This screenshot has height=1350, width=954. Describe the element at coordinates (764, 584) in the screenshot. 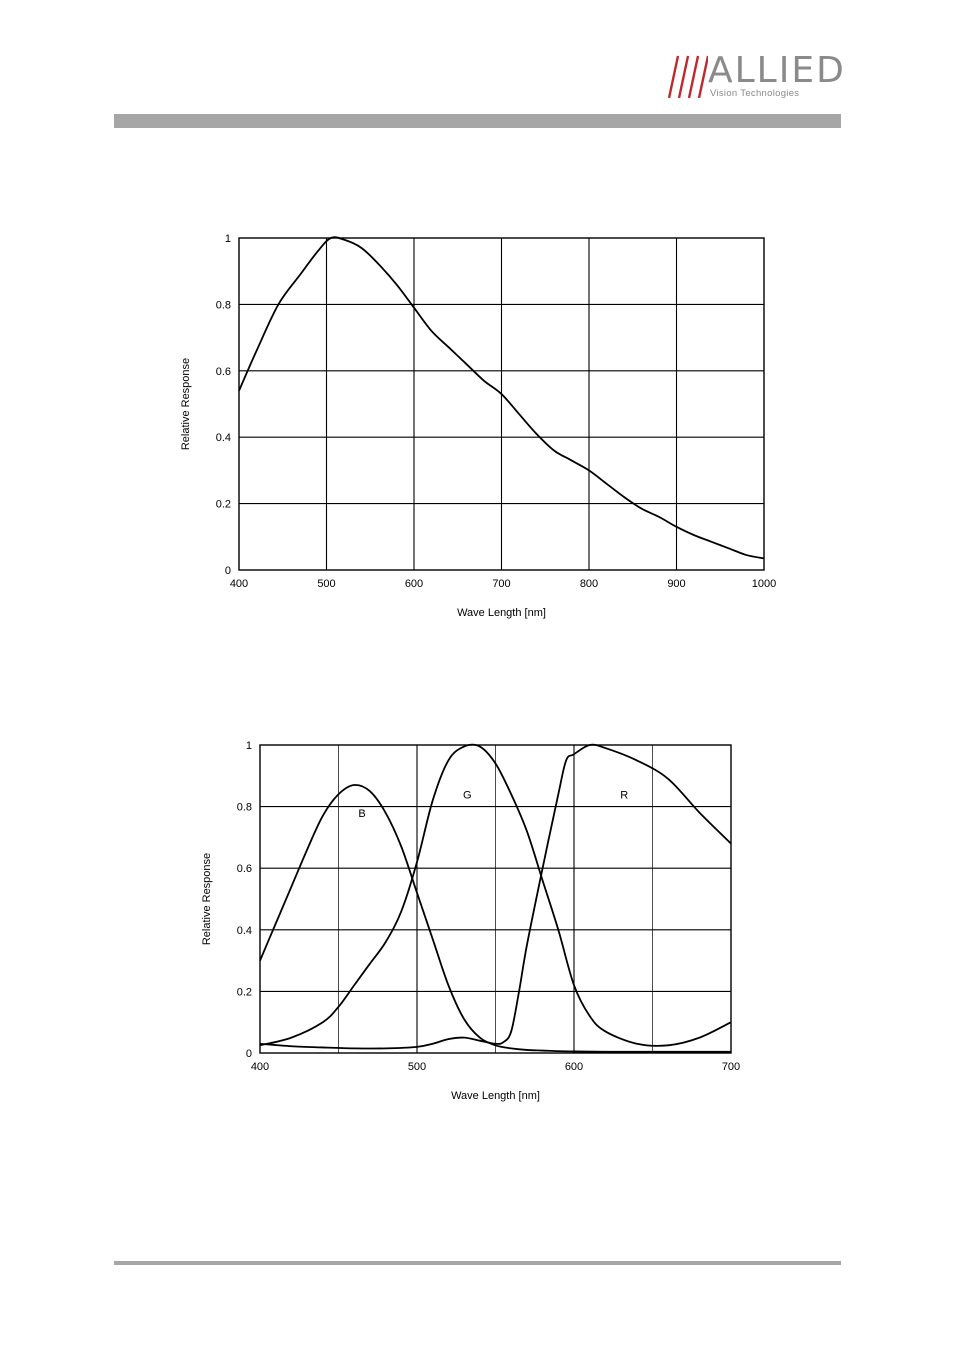

I see `x-tick-label: 1000` at that location.